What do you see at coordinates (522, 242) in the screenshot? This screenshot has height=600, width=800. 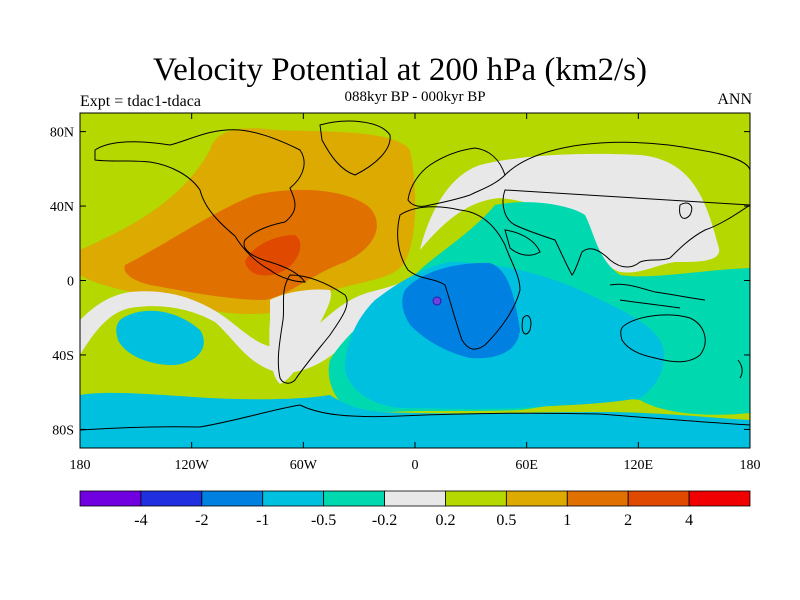 I see `coast-arabia` at bounding box center [522, 242].